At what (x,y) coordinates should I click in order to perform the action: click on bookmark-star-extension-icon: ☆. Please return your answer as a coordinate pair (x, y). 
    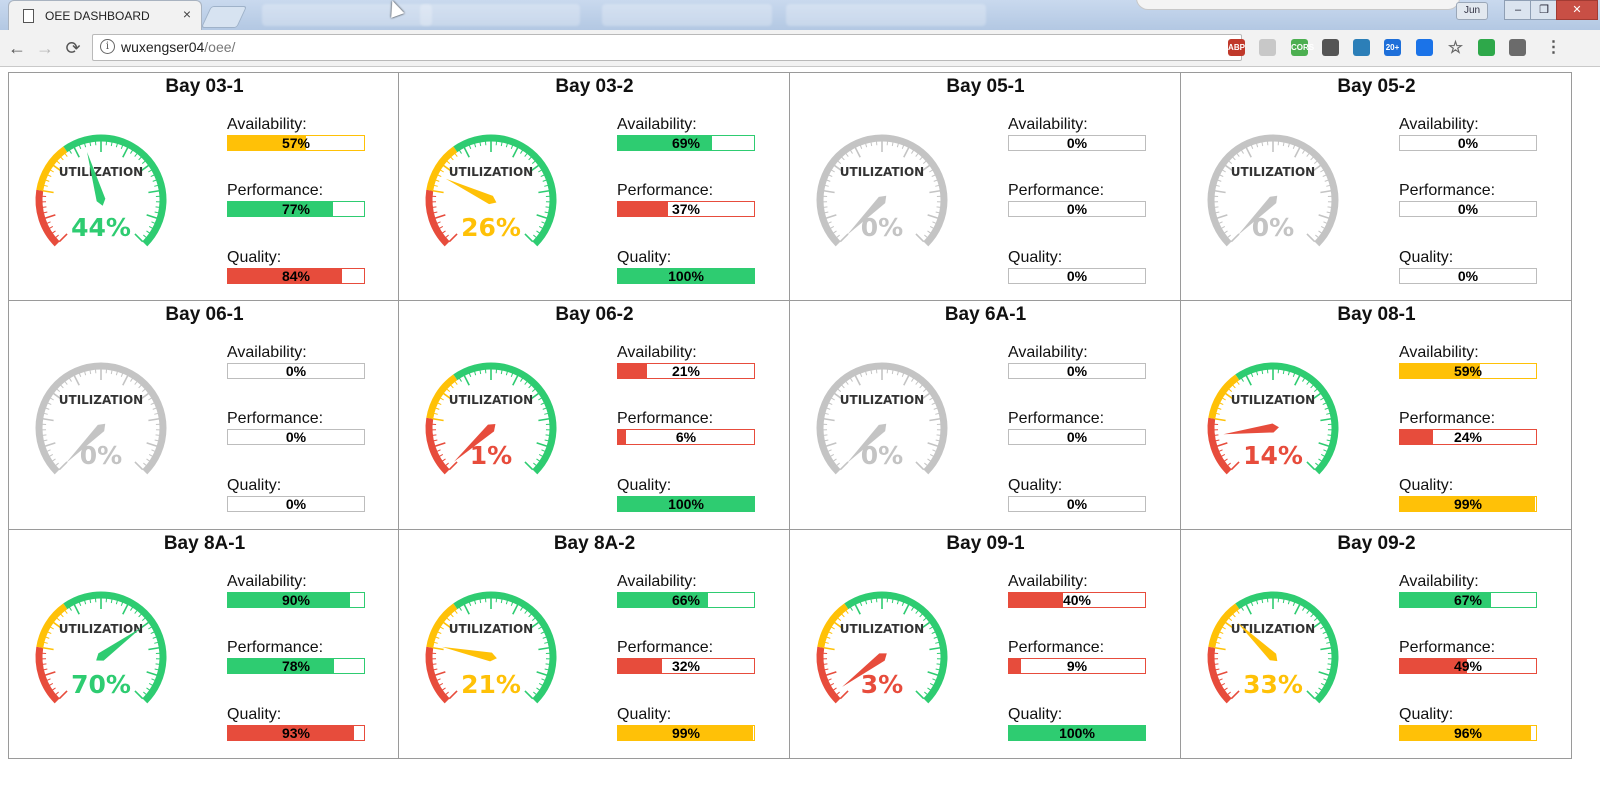
    Looking at the image, I should click on (1455, 47).